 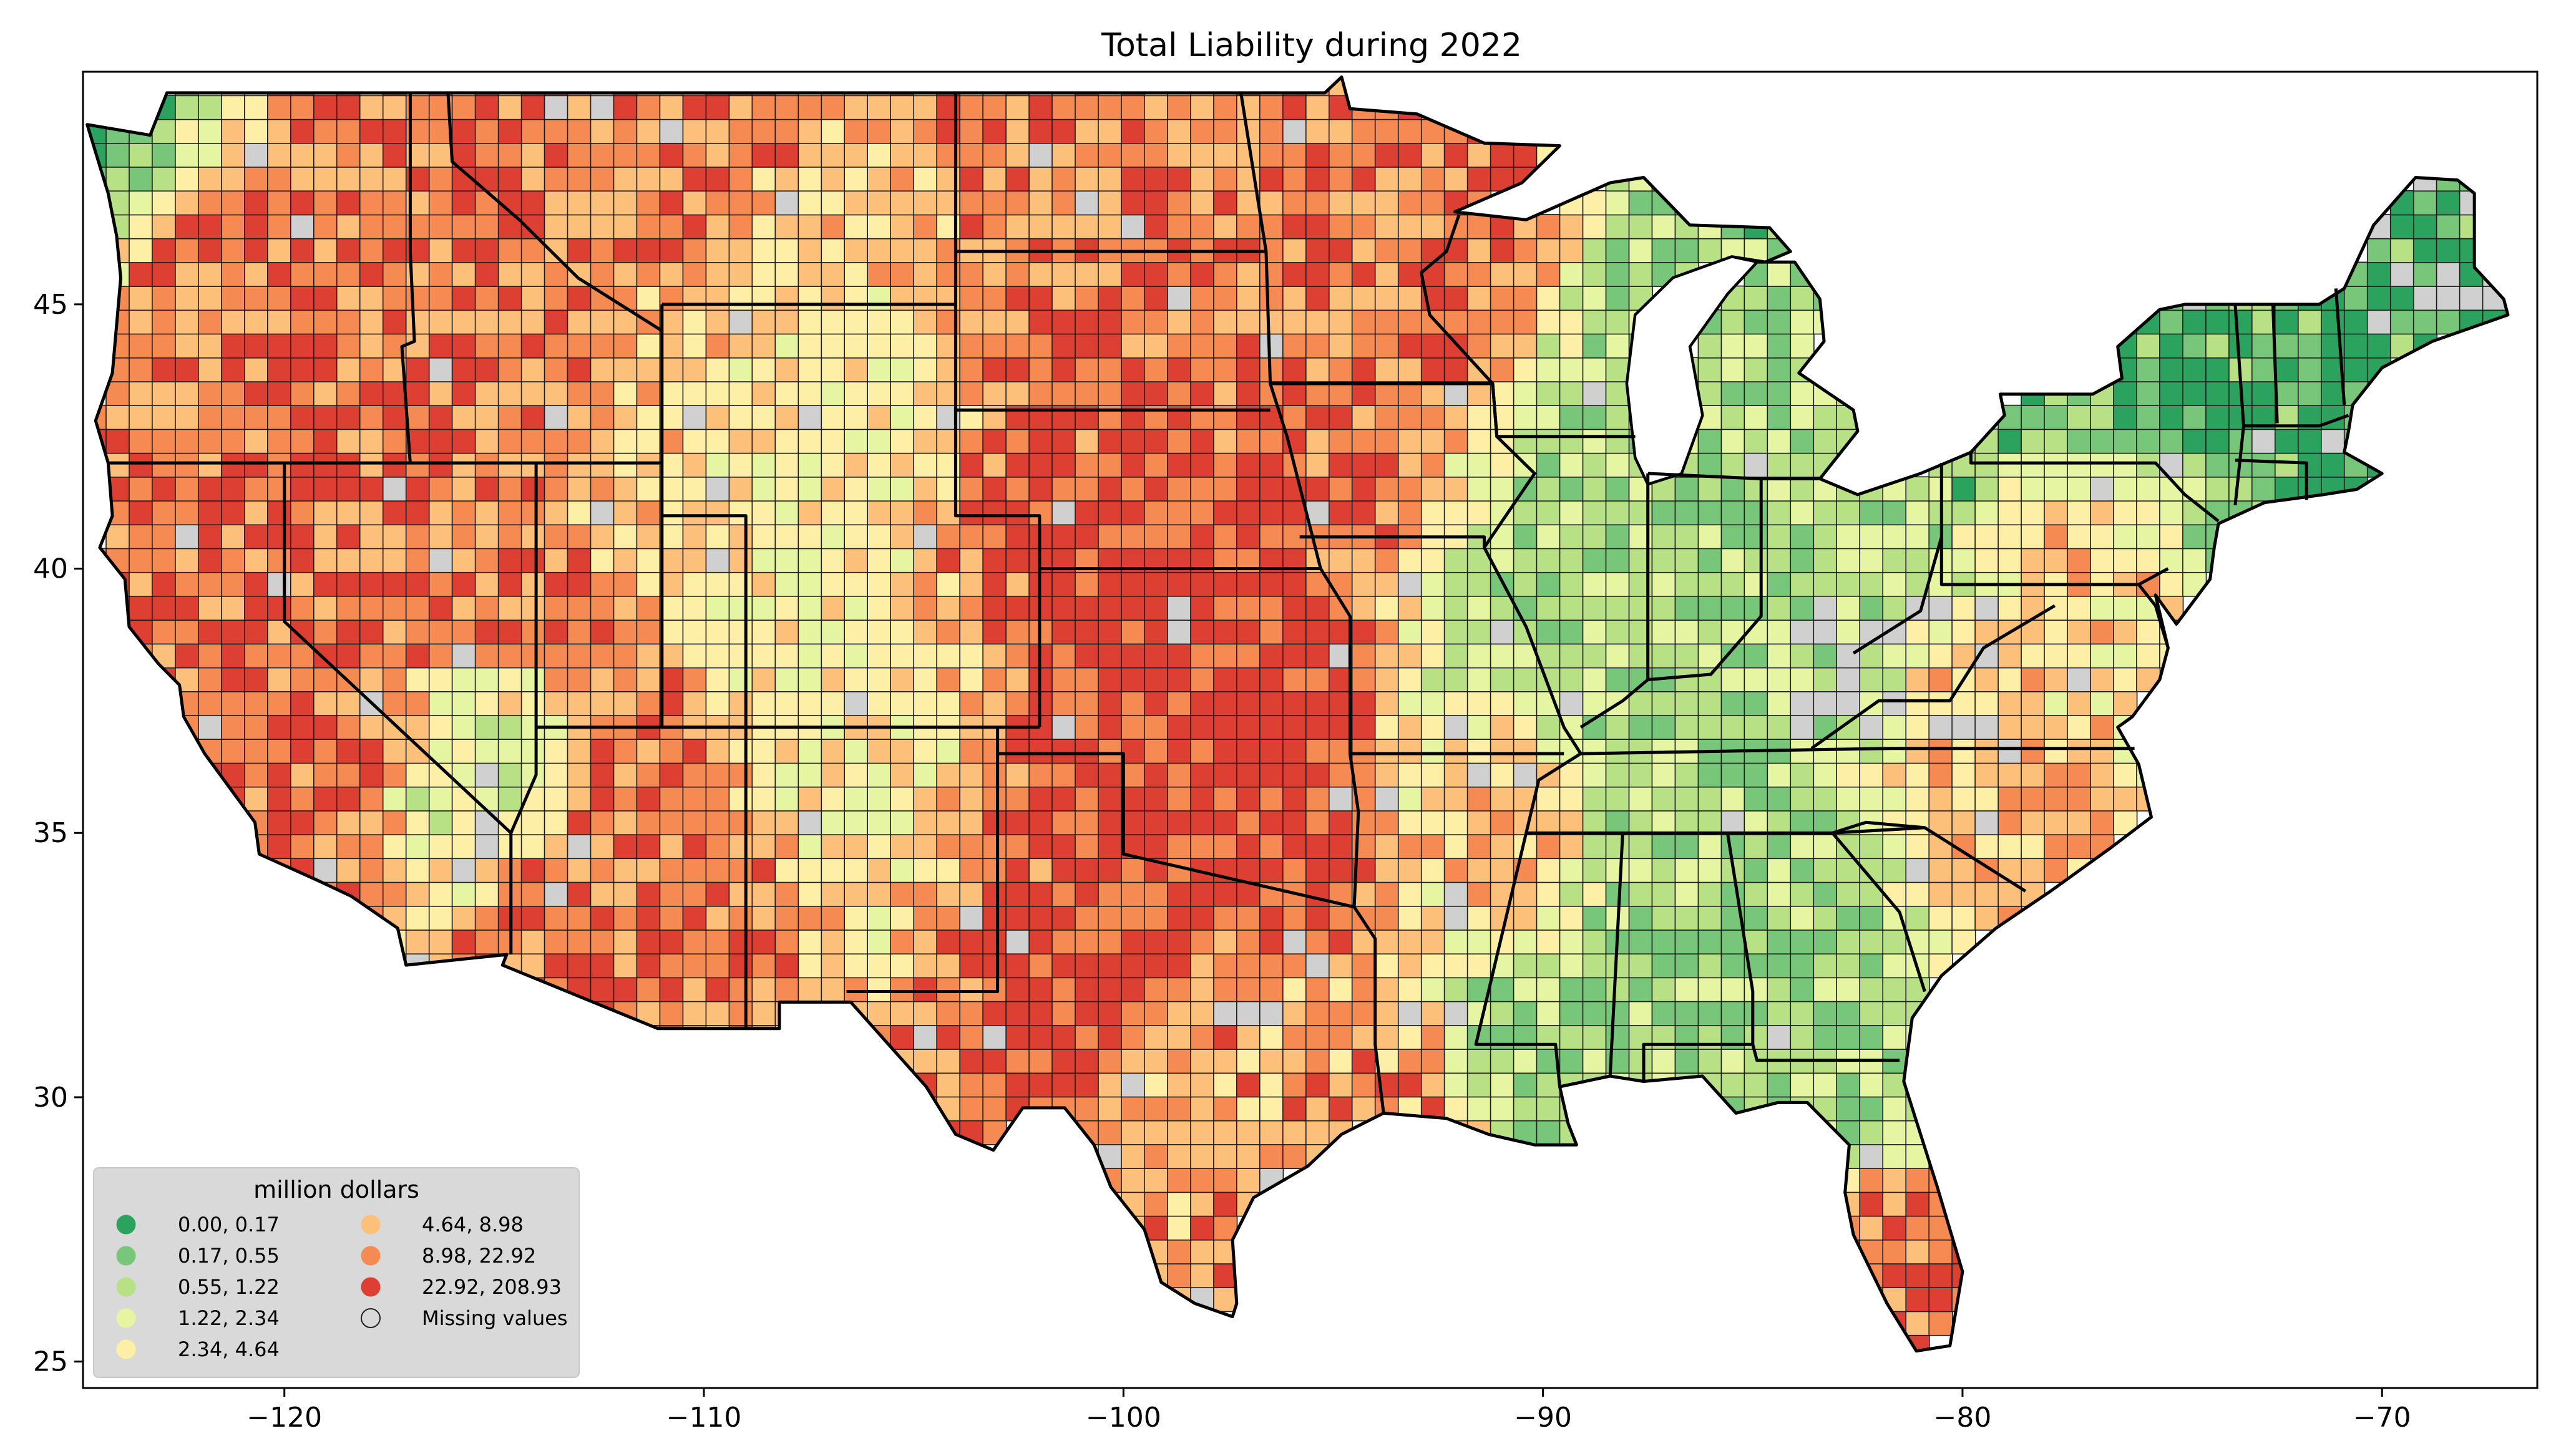 What do you see at coordinates (1312, 45) in the screenshot?
I see `map-title: Total Liability during 2022` at bounding box center [1312, 45].